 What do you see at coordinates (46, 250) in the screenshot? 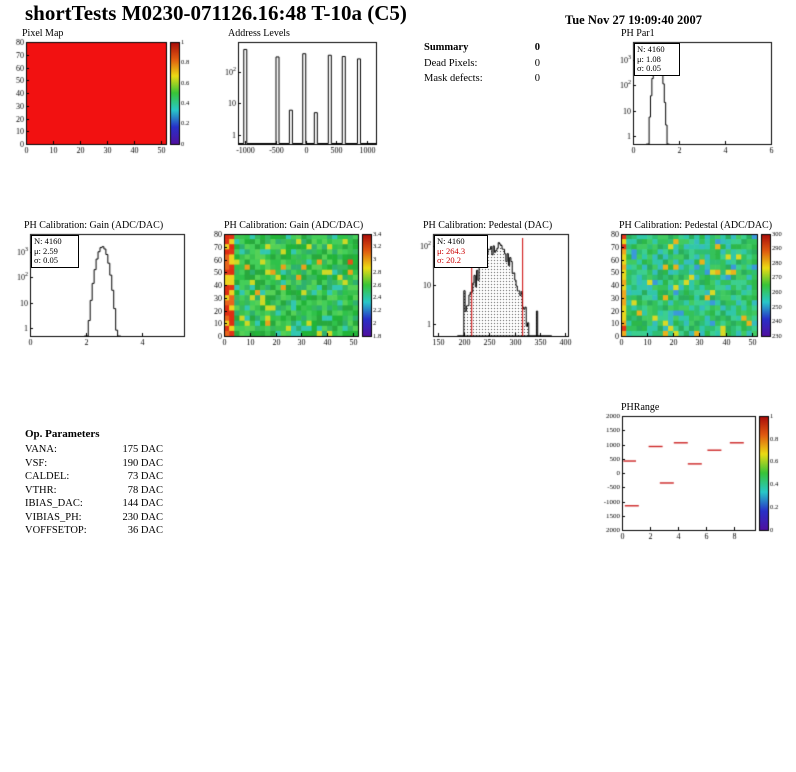
I see `stat-mean: μ: 2.59` at bounding box center [46, 250].